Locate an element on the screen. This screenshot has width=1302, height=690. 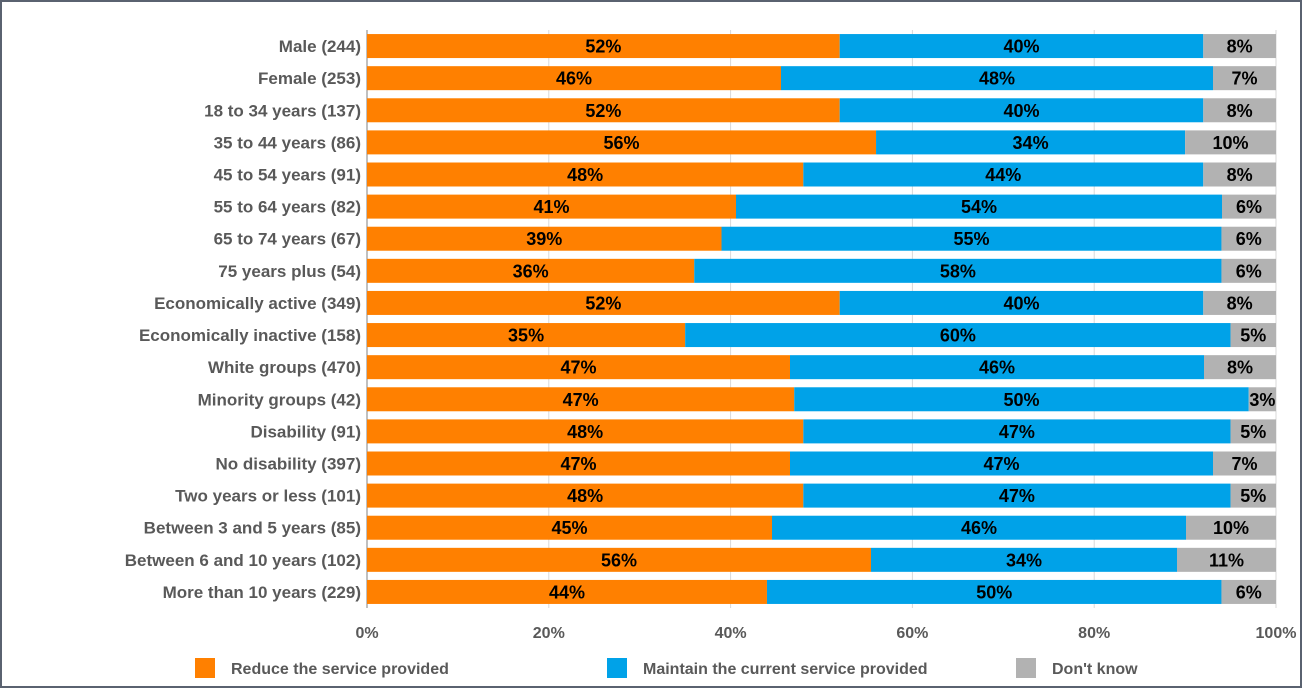
category-label: More than 10 years (229) is located at coordinates (262, 592).